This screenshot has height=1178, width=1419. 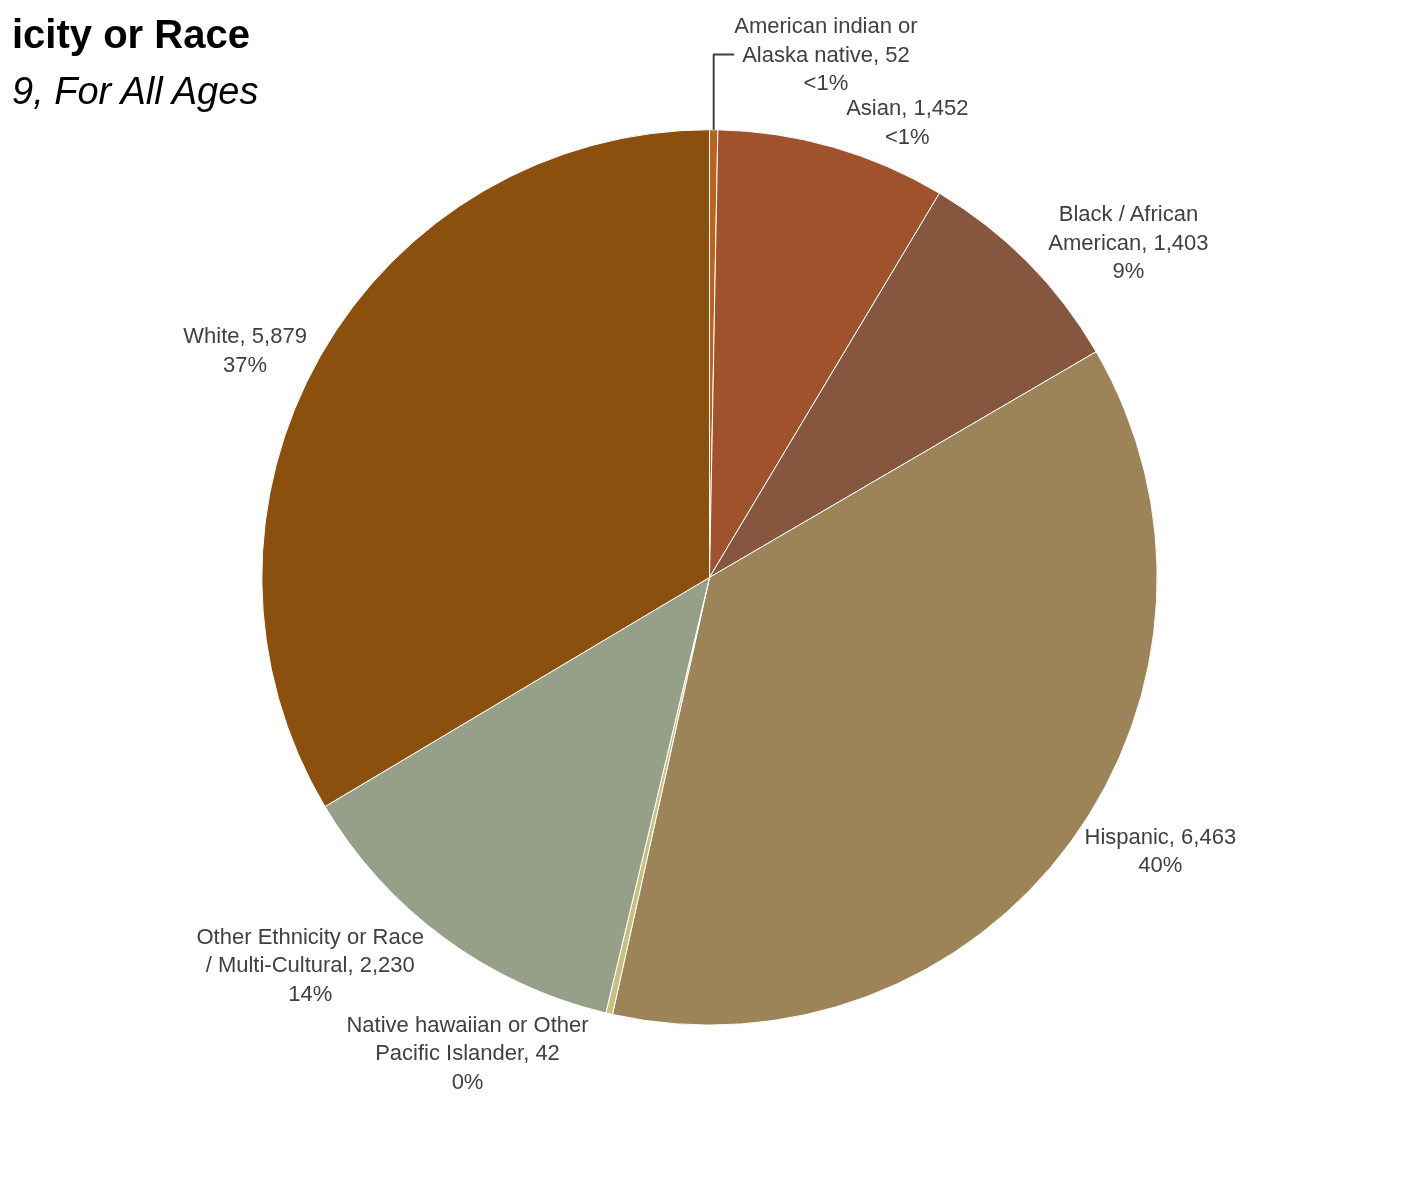 What do you see at coordinates (135, 91) in the screenshot?
I see `text: 9, For All Ages` at bounding box center [135, 91].